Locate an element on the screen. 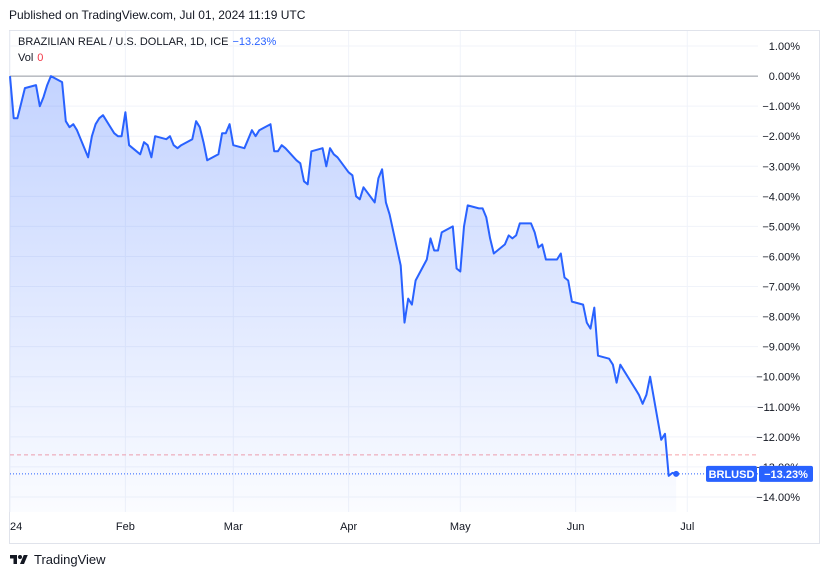 Image resolution: width=829 pixels, height=578 pixels. x-tick-label: Mar is located at coordinates (233, 527).